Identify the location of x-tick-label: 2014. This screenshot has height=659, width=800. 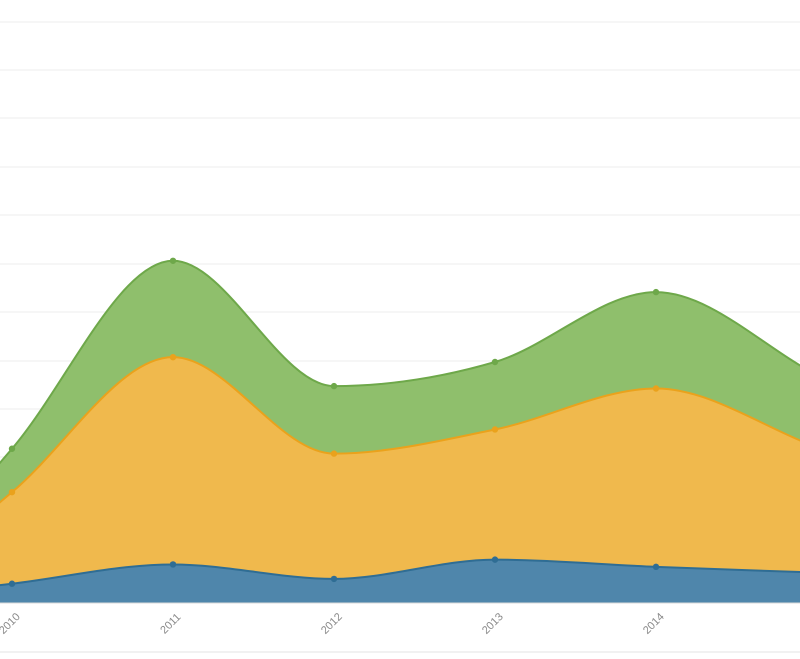
(654, 624).